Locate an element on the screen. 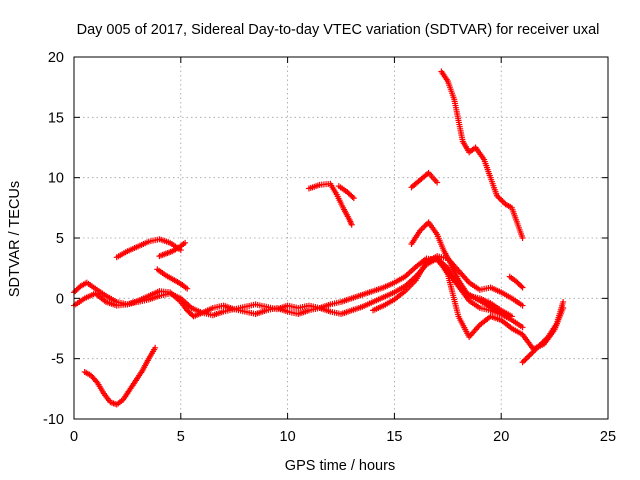 The image size is (640, 480). y-tick-label: -10 is located at coordinates (53, 420).